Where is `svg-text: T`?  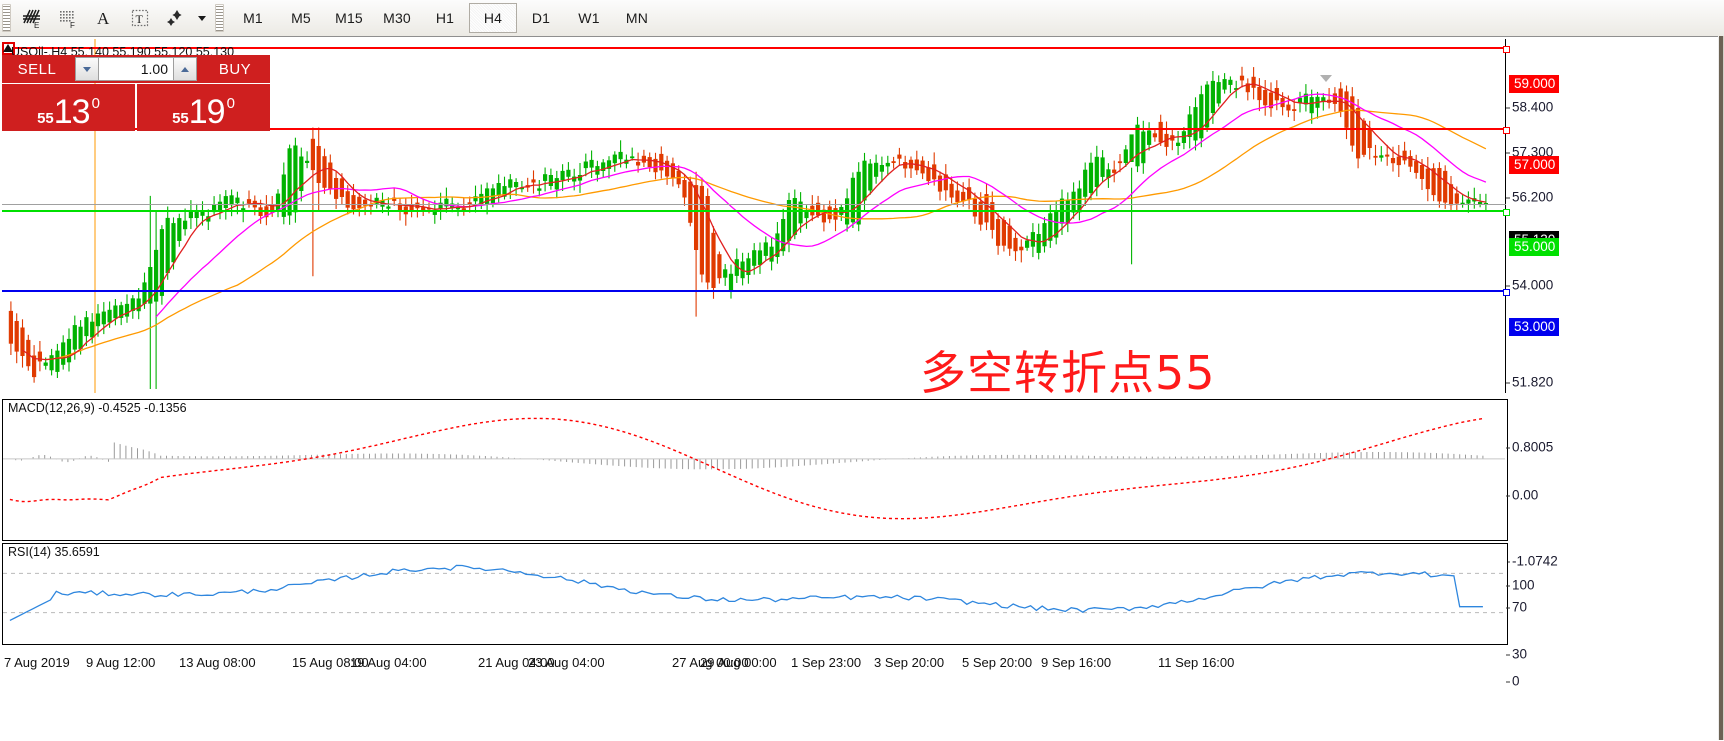
svg-text: T is located at coordinates (140, 19).